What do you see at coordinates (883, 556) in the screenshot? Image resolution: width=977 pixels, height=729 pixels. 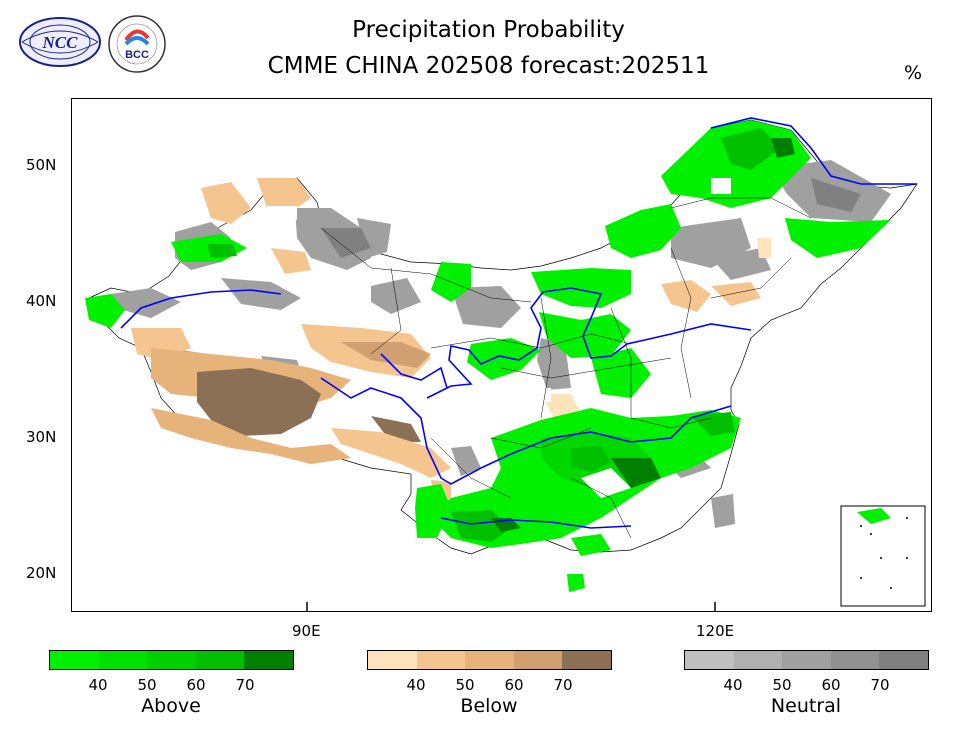 I see `south-china-sea-inset` at bounding box center [883, 556].